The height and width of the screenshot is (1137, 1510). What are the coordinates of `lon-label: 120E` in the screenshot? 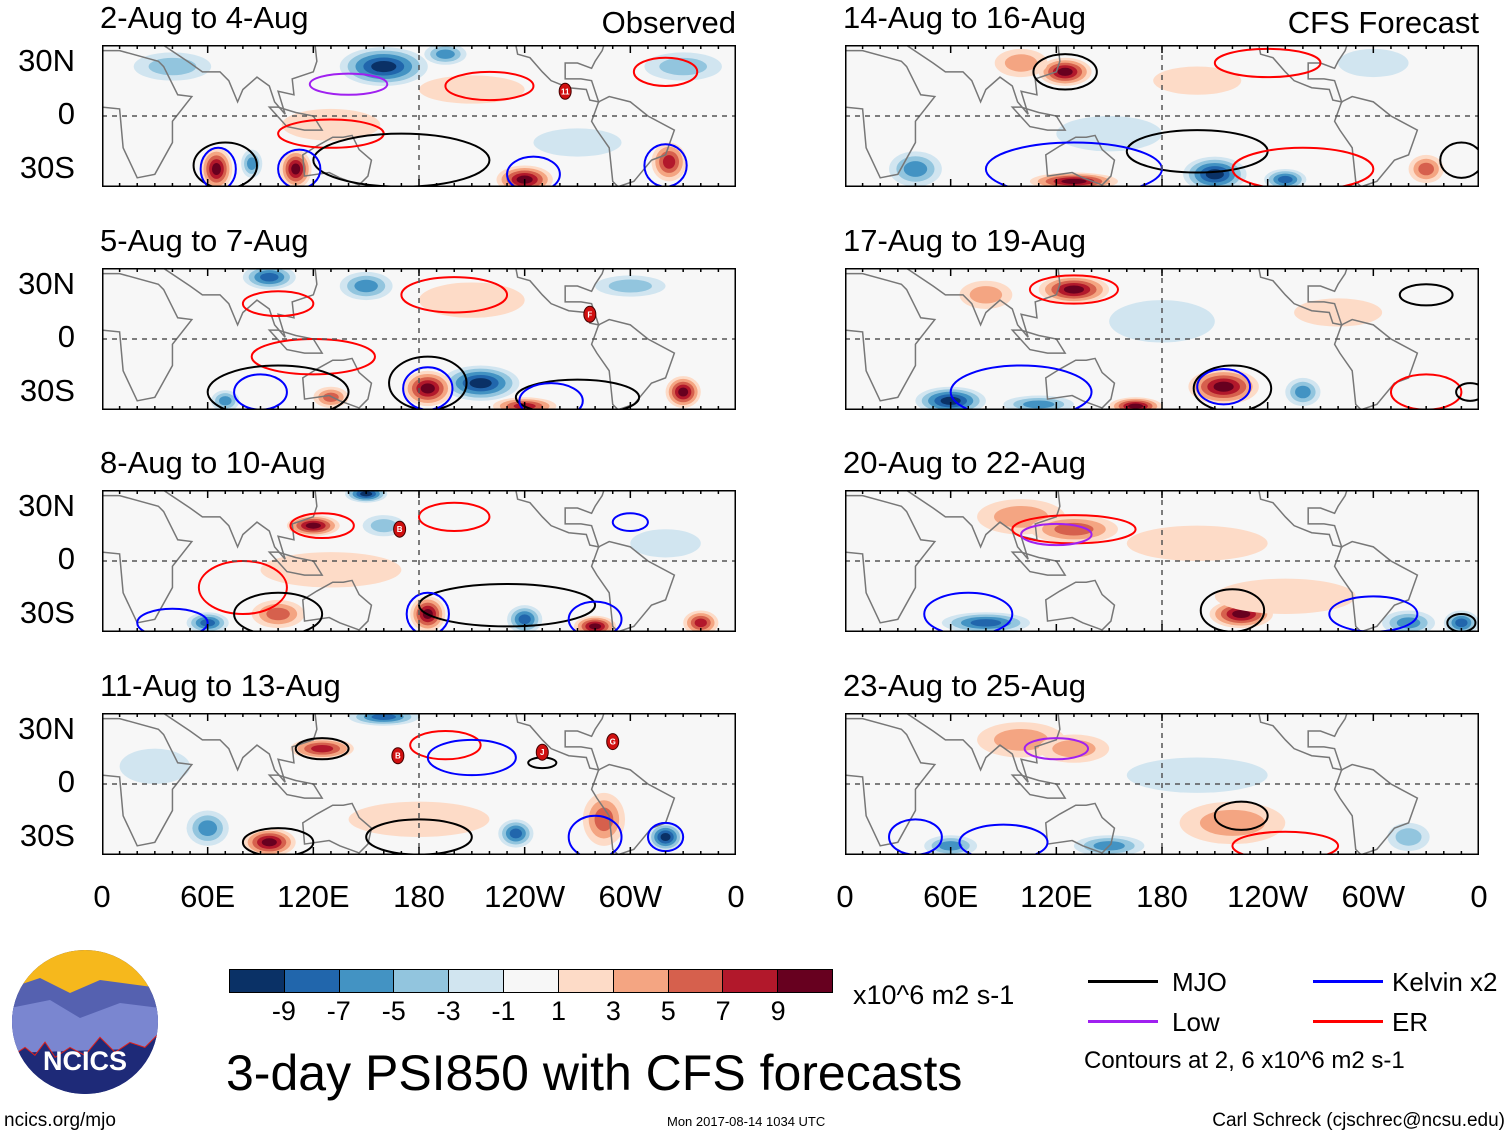 It's located at (1056, 896).